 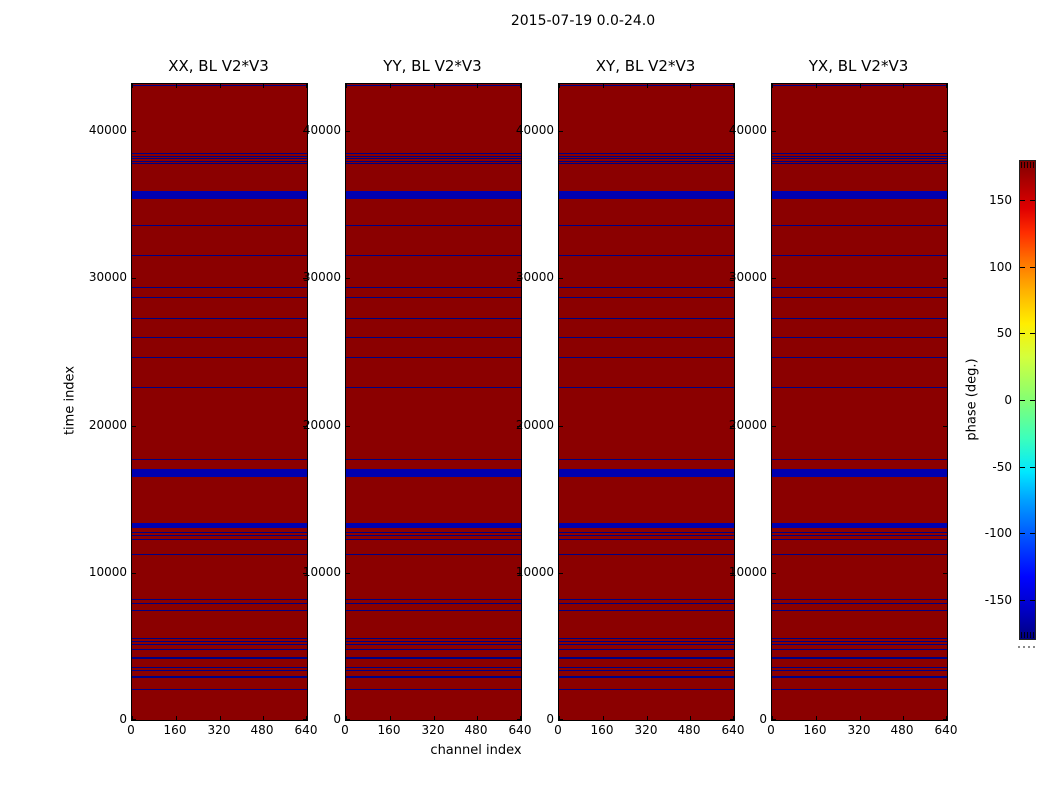 What do you see at coordinates (1008, 400) in the screenshot?
I see `colorbar-tick-label: 0` at bounding box center [1008, 400].